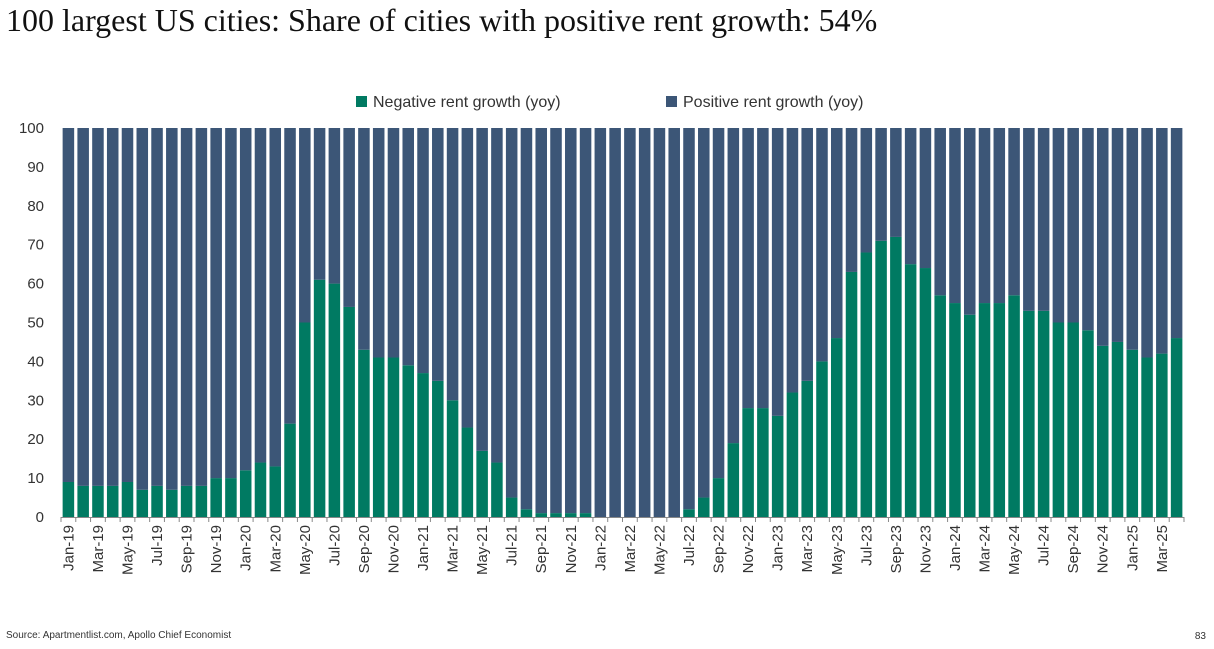 Image resolution: width=1214 pixels, height=649 pixels. Describe the element at coordinates (35, 245) in the screenshot. I see `y-tick-label: 70` at that location.